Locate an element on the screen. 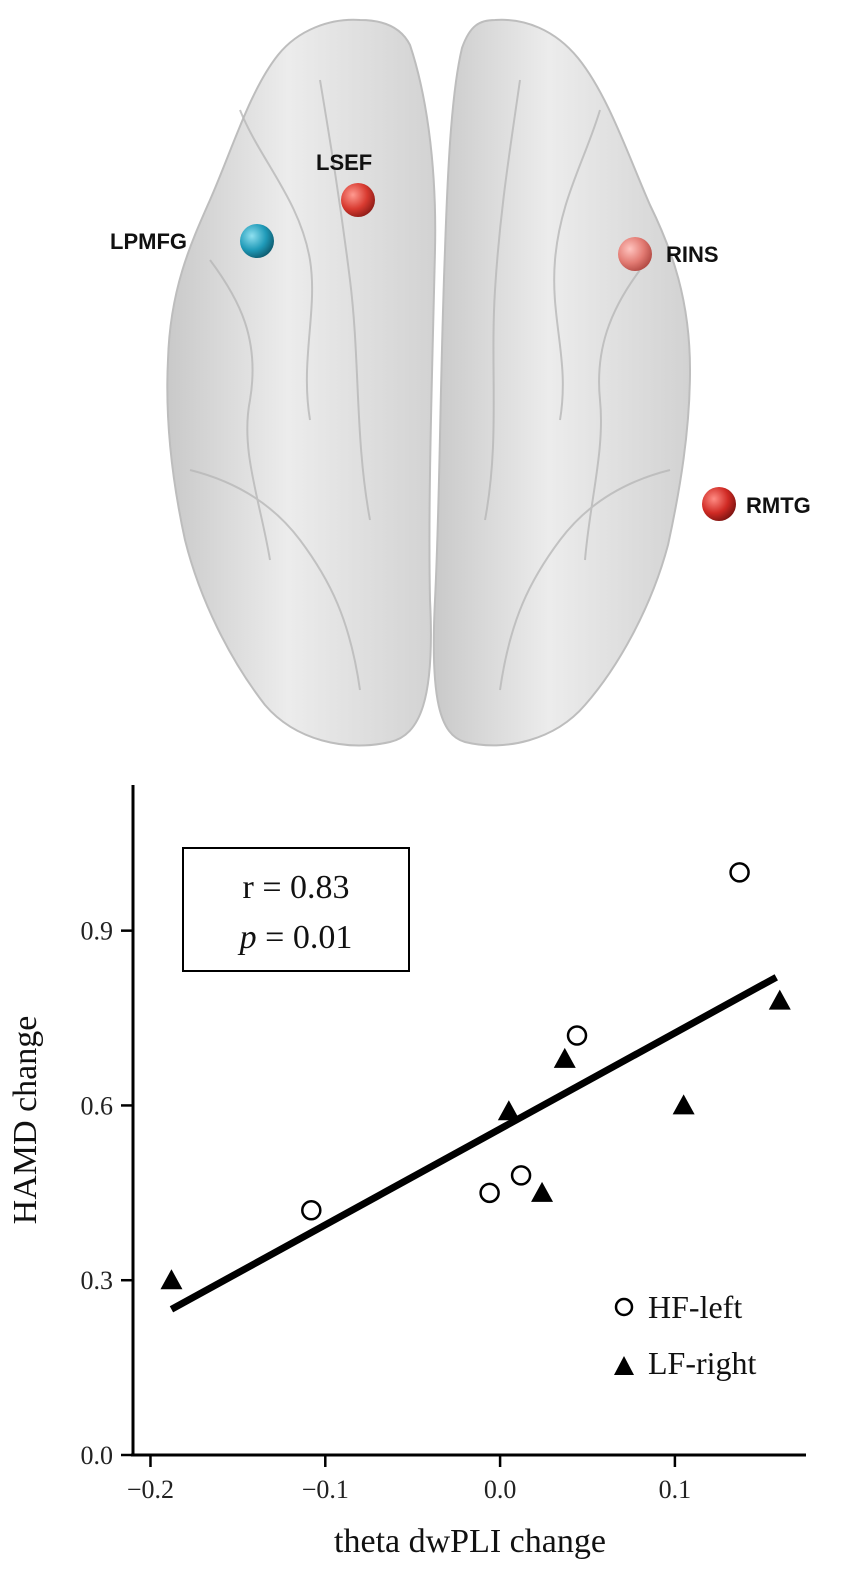 Image resolution: width=851 pixels, height=1572 pixels. y-tick-label: 0.9 is located at coordinates (97, 931).